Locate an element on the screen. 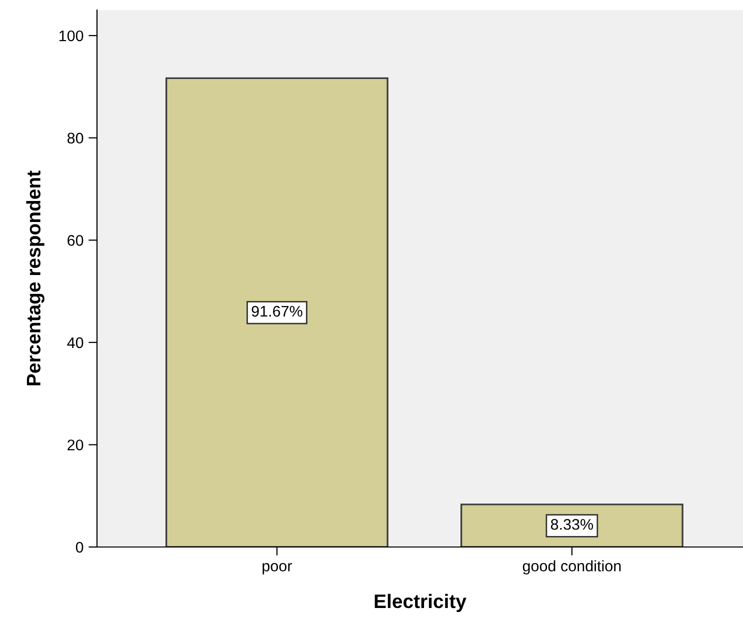 This screenshot has width=743, height=636. y-tick-label: 100 is located at coordinates (71, 36).